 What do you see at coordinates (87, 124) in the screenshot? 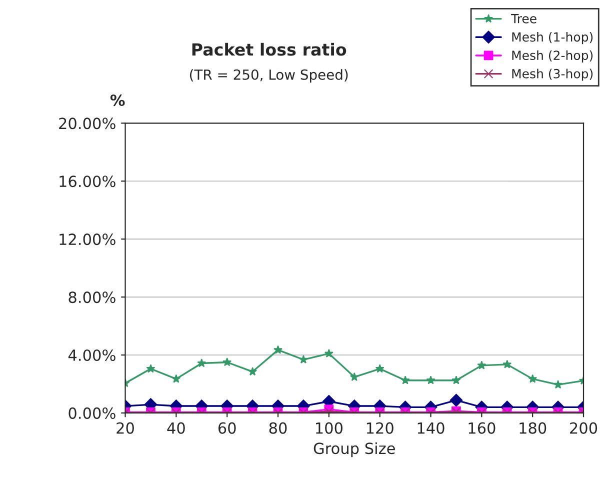
I see `y-tick-label: 20.00%` at bounding box center [87, 124].